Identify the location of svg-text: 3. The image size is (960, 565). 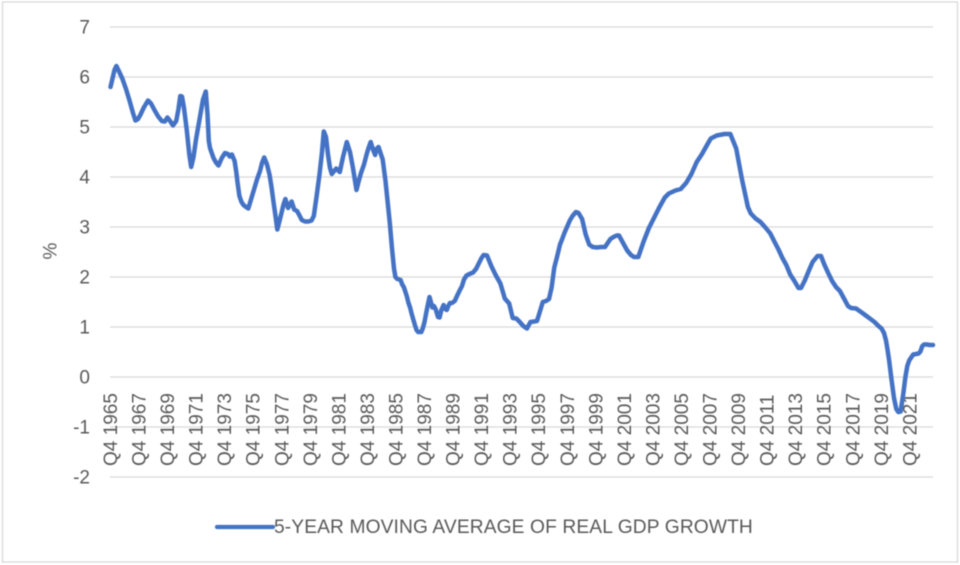
(84, 228).